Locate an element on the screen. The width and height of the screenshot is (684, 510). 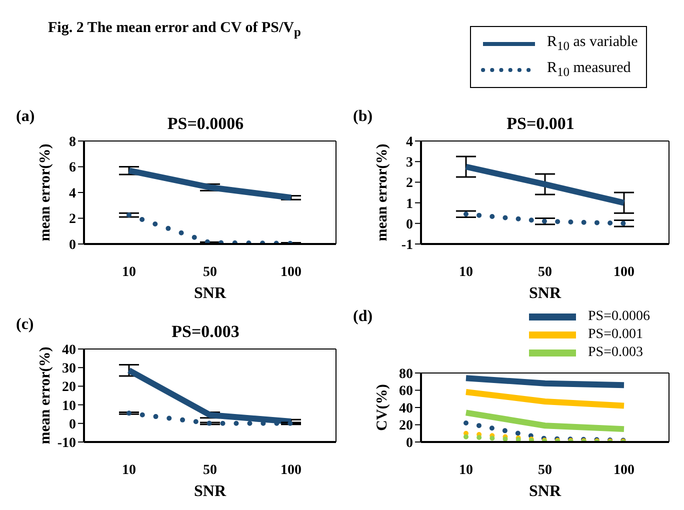
text: (b) is located at coordinates (363, 117).